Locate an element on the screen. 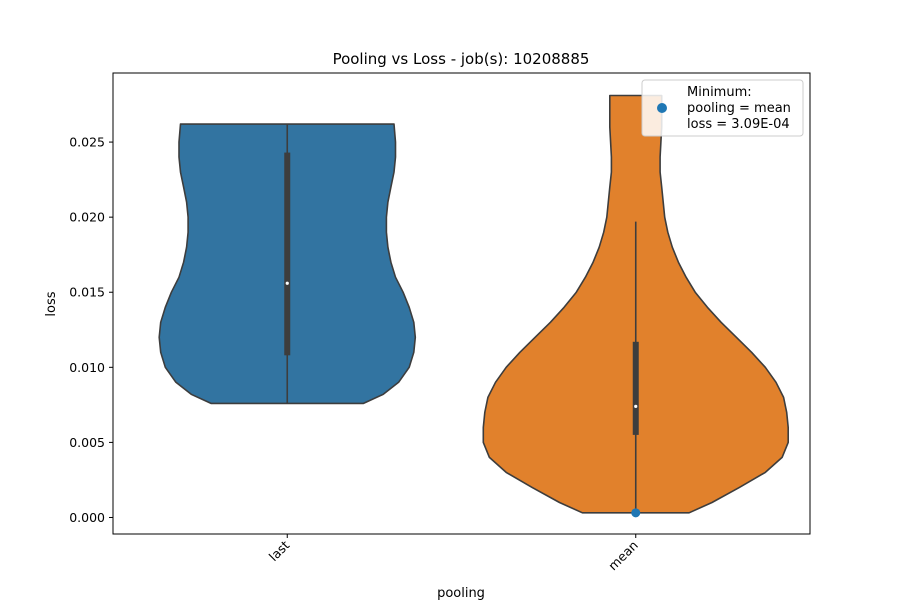  y-tick-label: 0.005 is located at coordinates (87, 442).